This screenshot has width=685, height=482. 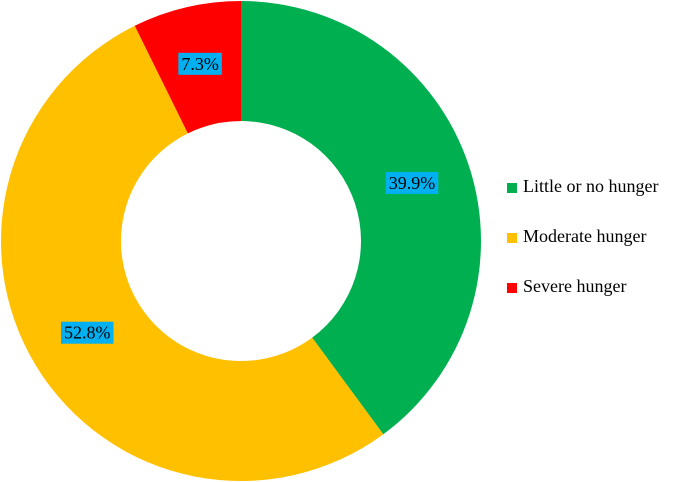 I want to click on data-label-text: 52.8%, so click(x=87, y=333).